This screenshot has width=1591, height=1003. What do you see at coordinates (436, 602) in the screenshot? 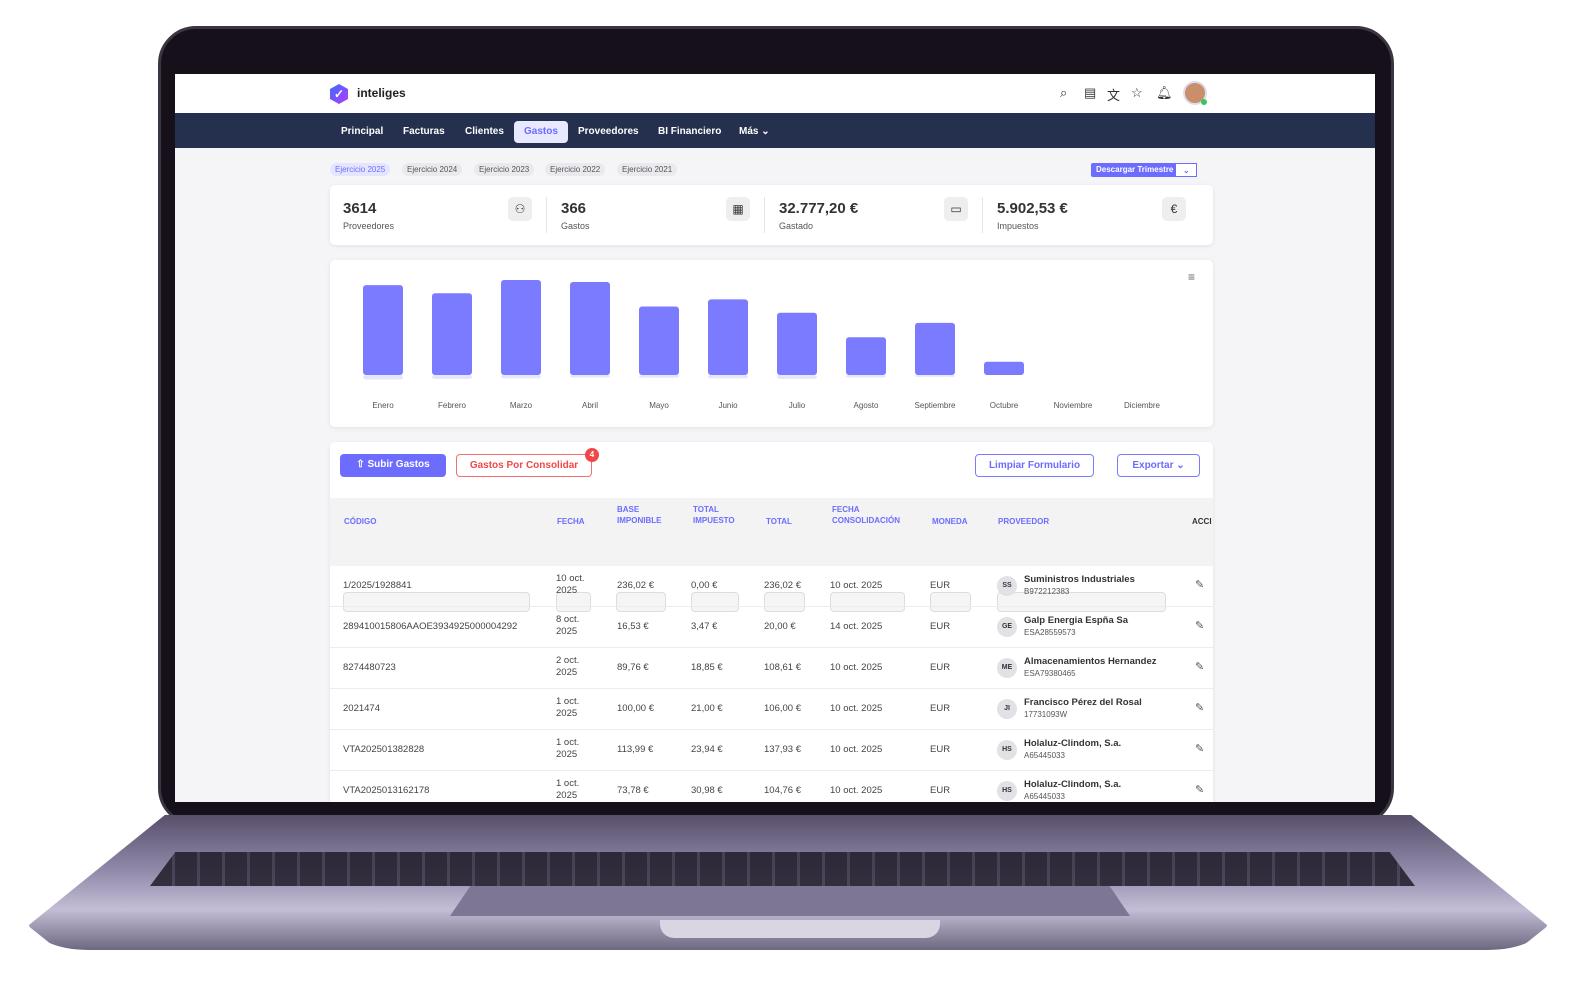
I see `filter-codigo` at bounding box center [436, 602].